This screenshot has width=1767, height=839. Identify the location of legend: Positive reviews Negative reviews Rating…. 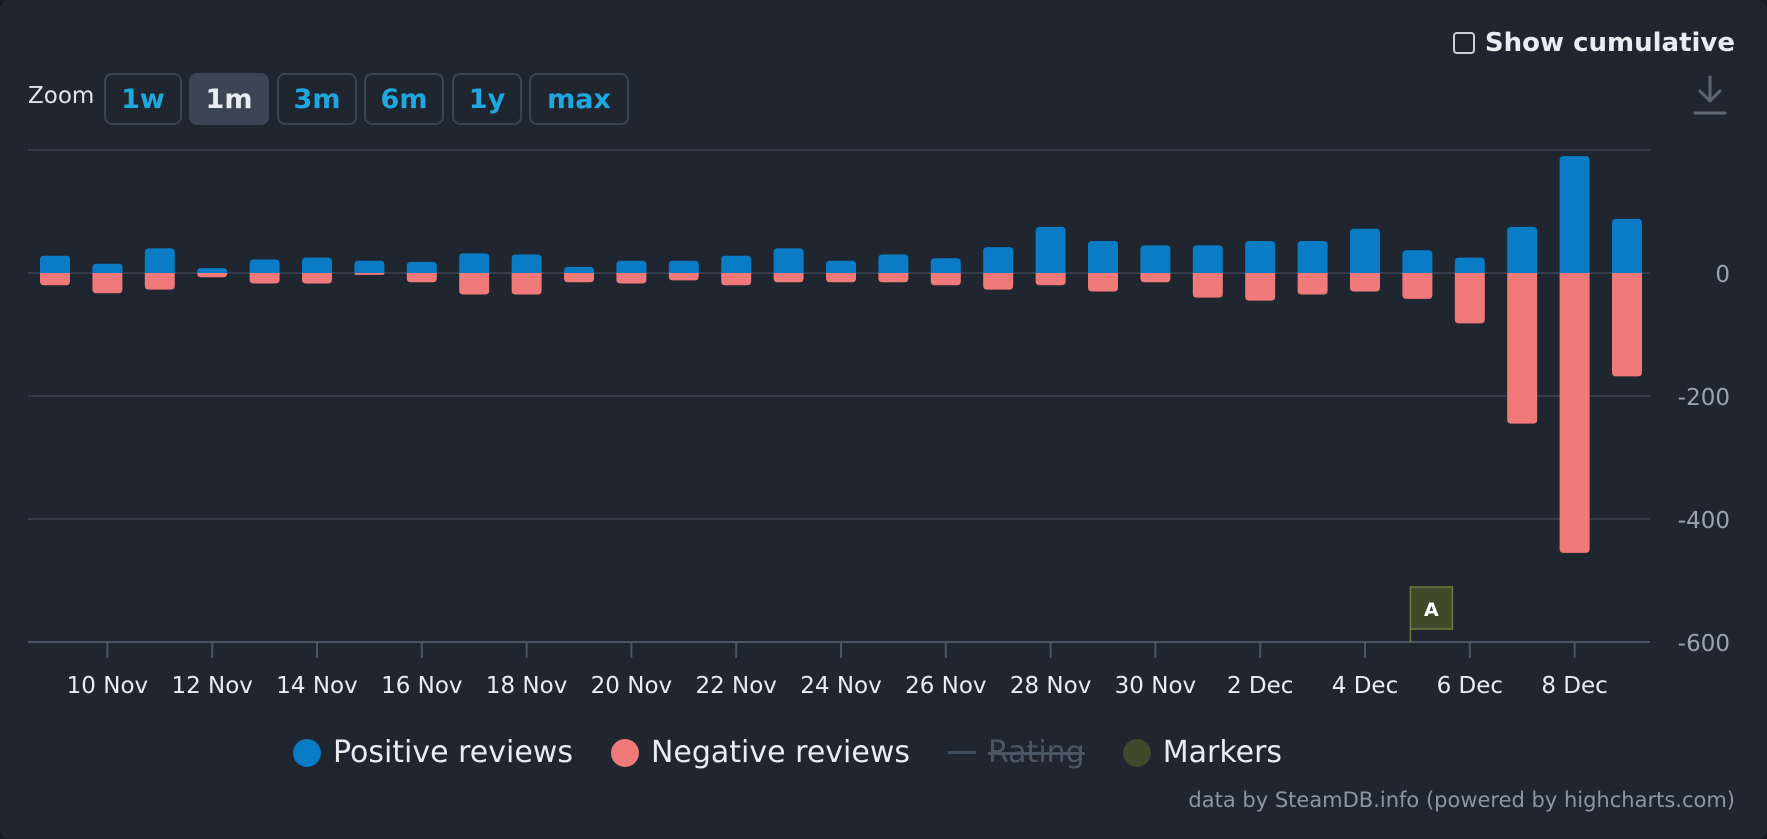
(835, 752).